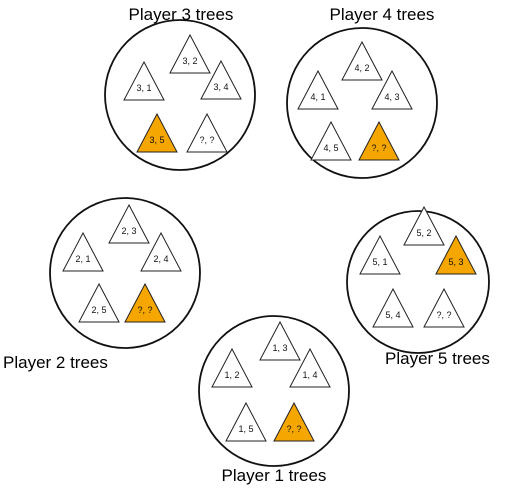  What do you see at coordinates (189, 61) in the screenshot?
I see `tree-label: 3, 2` at bounding box center [189, 61].